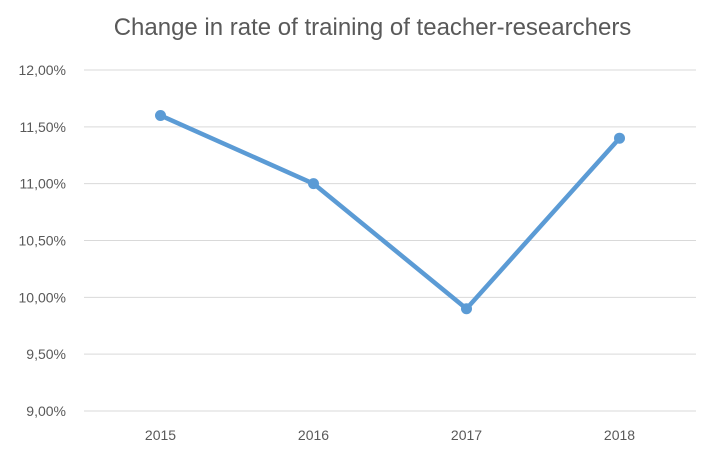  Describe the element at coordinates (46, 411) in the screenshot. I see `y-tick-label: 9,00%` at that location.